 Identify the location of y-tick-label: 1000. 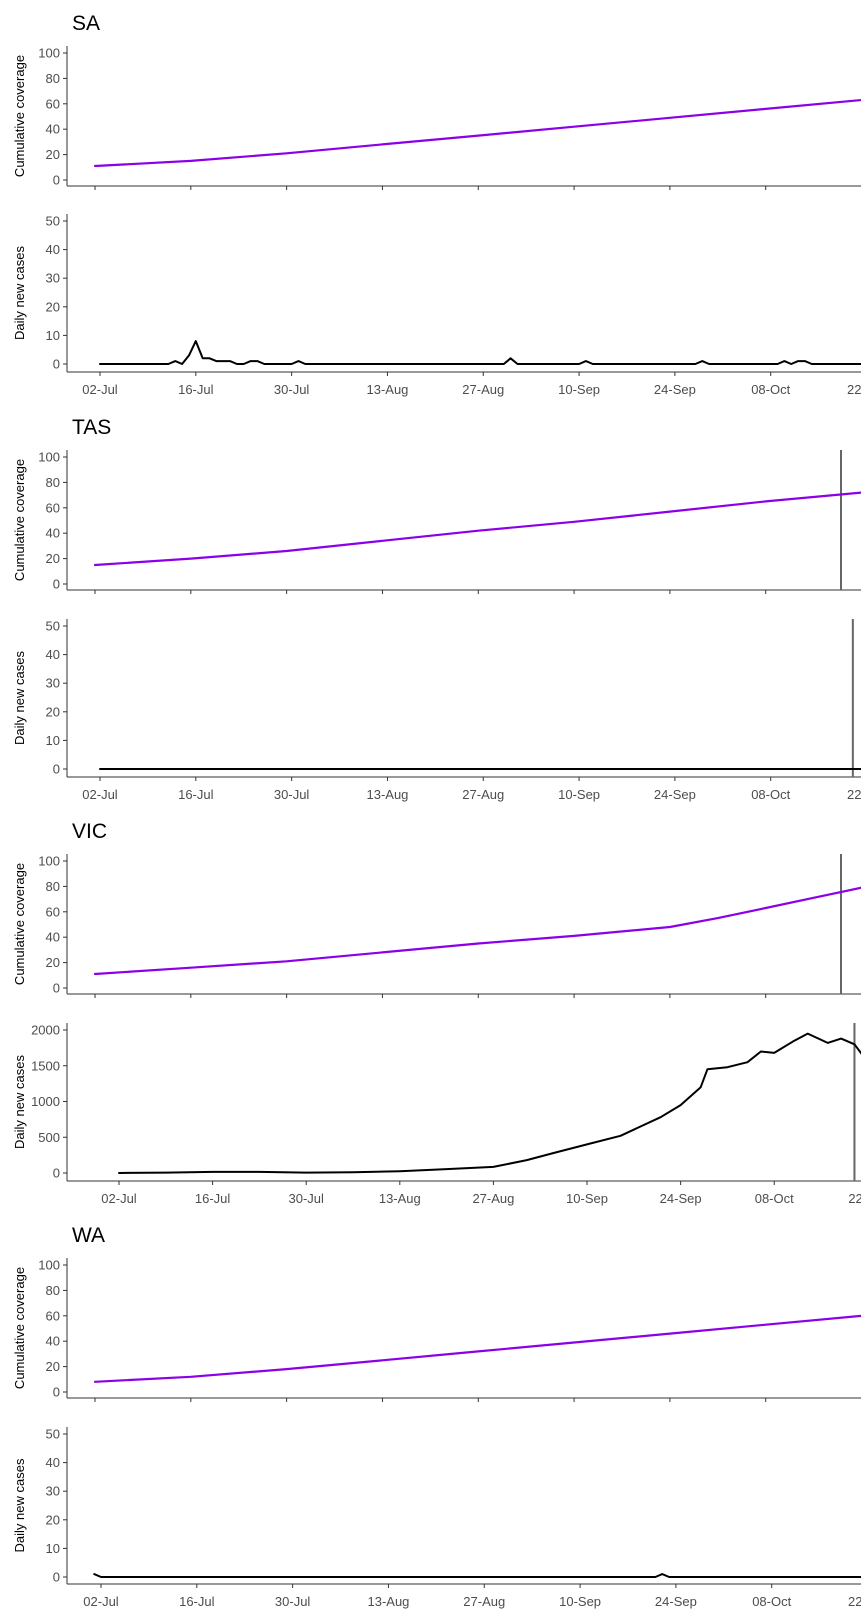
(45, 1101).